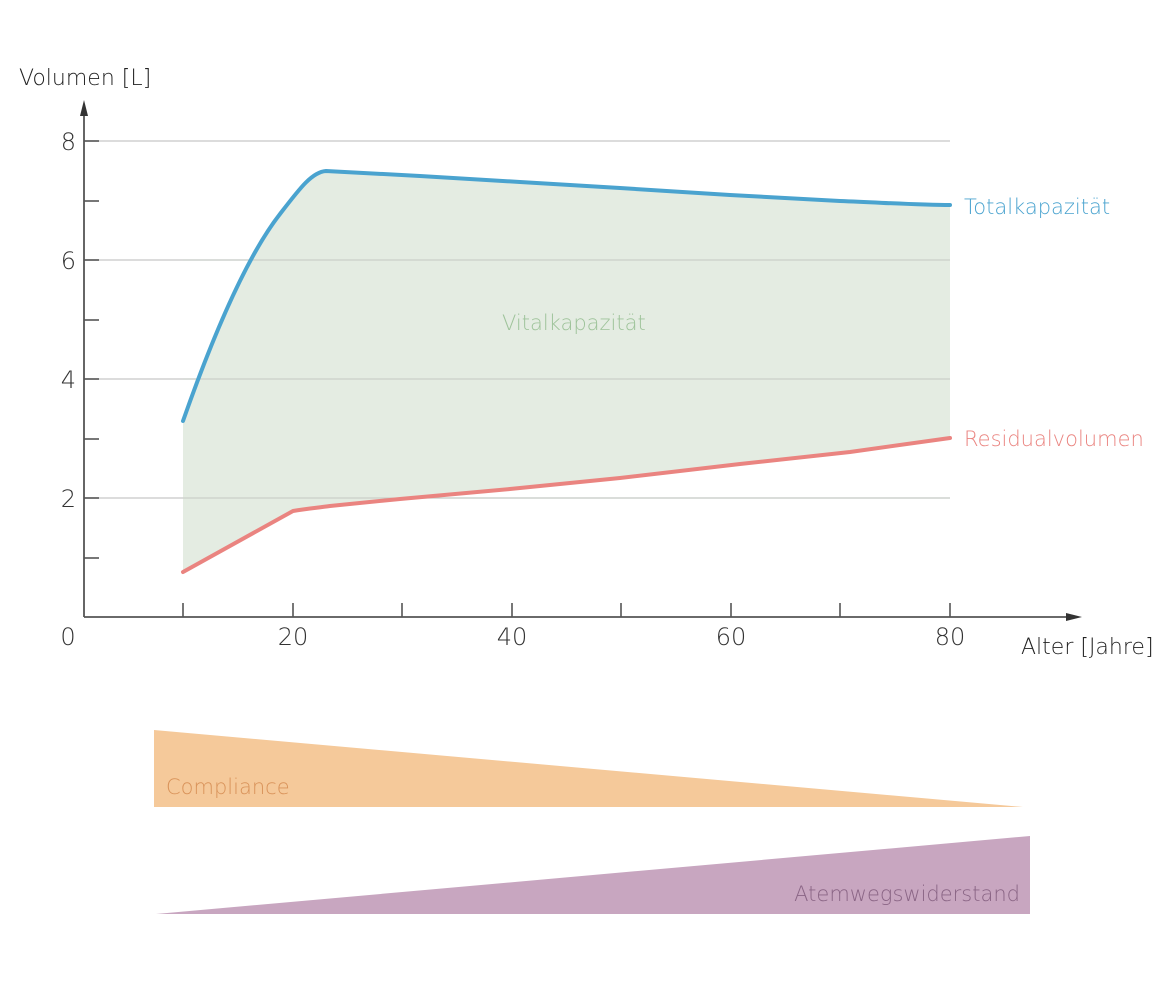 The image size is (1170, 1000). What do you see at coordinates (574, 323) in the screenshot?
I see `vitalkapazitaet-label: Vitalkapazität` at bounding box center [574, 323].